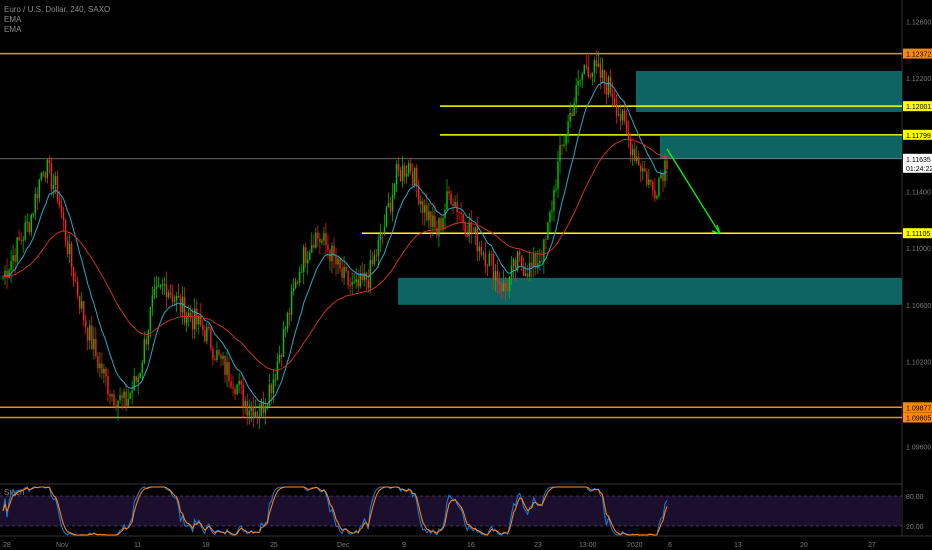 Image resolution: width=932 pixels, height=550 pixels. Describe the element at coordinates (918, 55) in the screenshot. I see `level-price-label: 1.12372` at that location.